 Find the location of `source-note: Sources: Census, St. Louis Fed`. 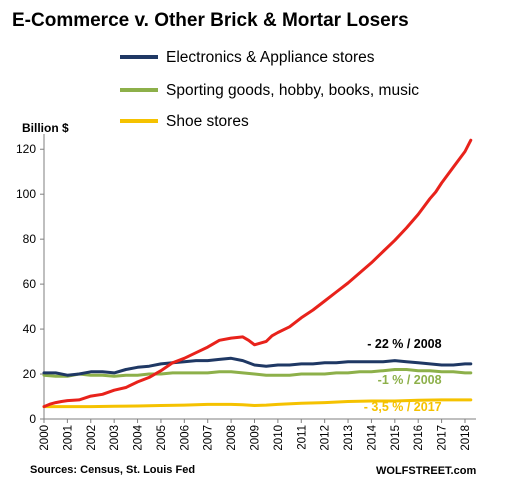

source-note: Sources: Census, St. Louis Fed is located at coordinates (112, 470).